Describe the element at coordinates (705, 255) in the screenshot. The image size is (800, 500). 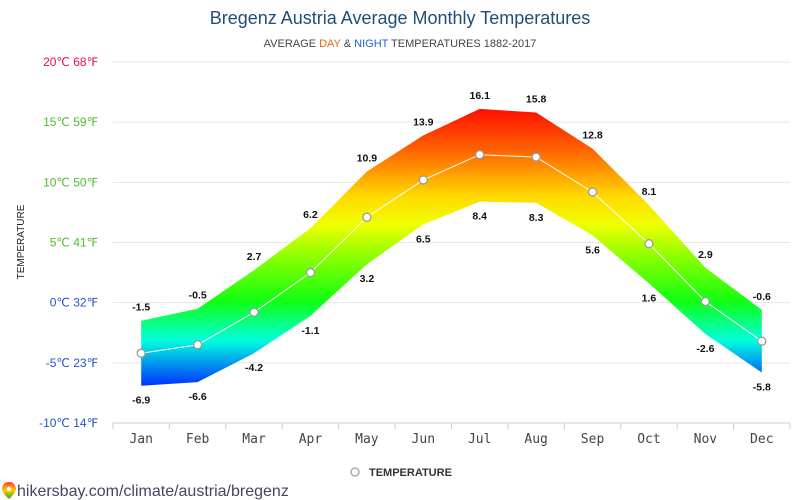
I see `day-value-label: 2.9` at that location.